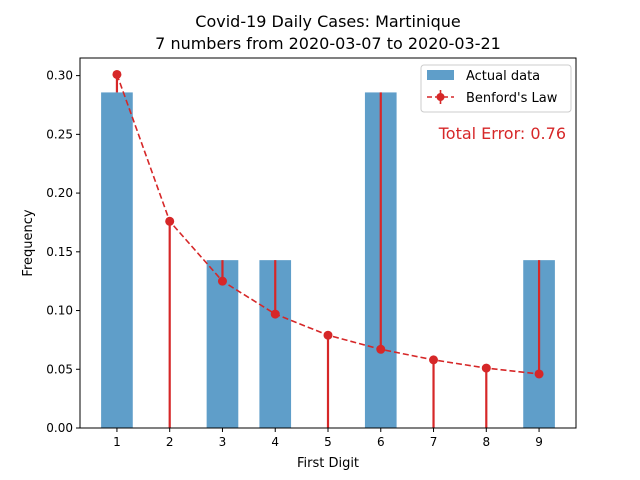 Image resolution: width=640 pixels, height=480 pixels. Describe the element at coordinates (170, 442) in the screenshot. I see `x-tick-label: 2` at that location.